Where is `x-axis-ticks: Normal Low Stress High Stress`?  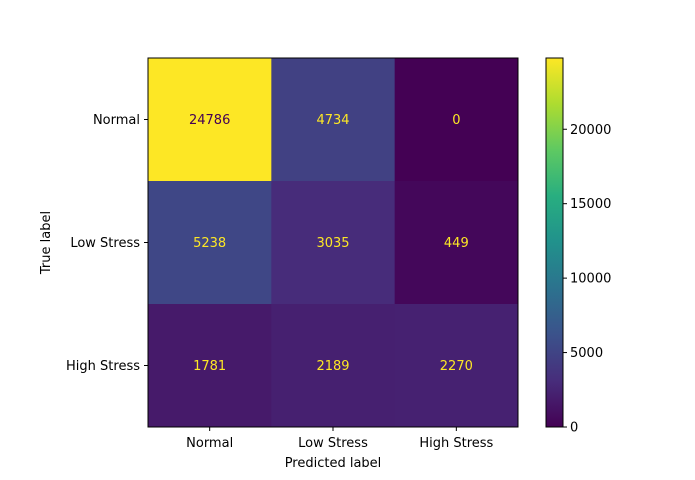
x-axis-ticks: Normal Low Stress High Stress is located at coordinates (340, 439).